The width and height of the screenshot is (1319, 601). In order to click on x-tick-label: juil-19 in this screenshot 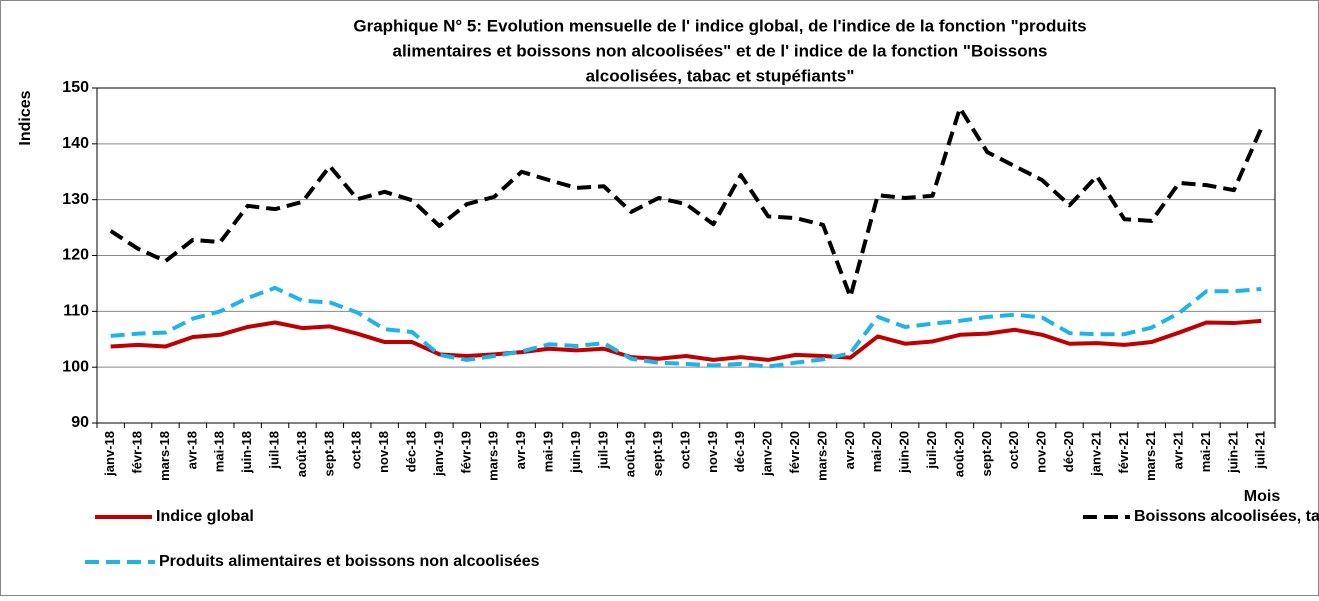, I will do `click(602, 450)`.